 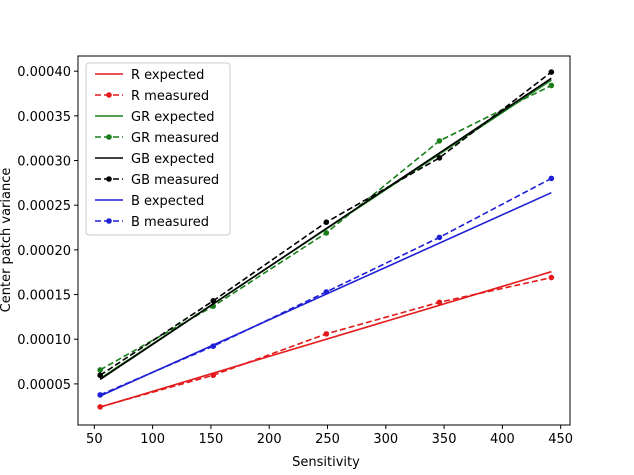 What do you see at coordinates (44, 340) in the screenshot?
I see `y-tick-label: 0.00010` at bounding box center [44, 340].